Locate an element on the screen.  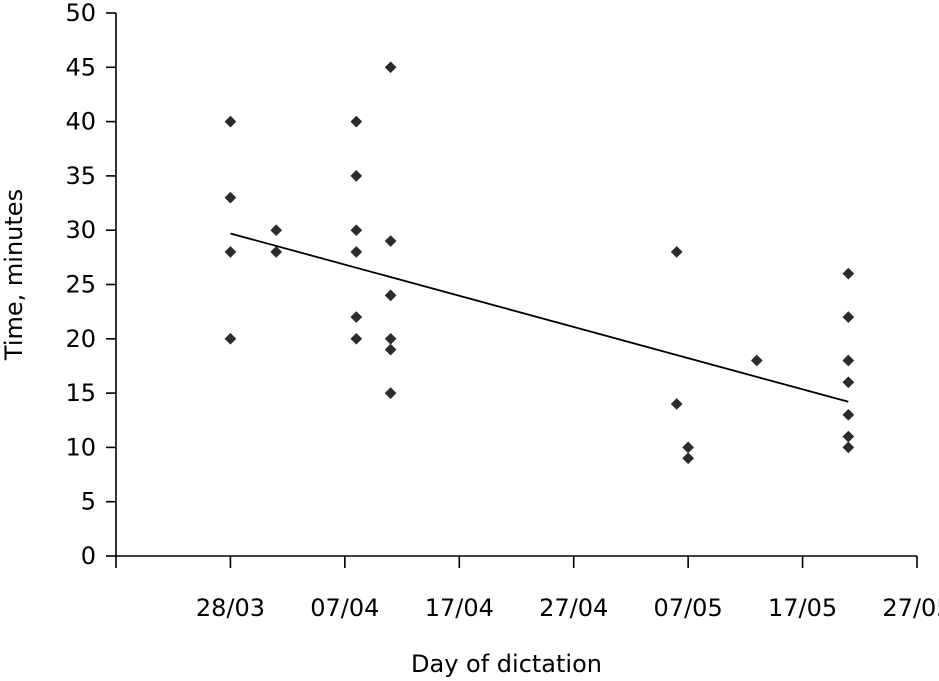
x-tick-label: 17/05 is located at coordinates (802, 608).